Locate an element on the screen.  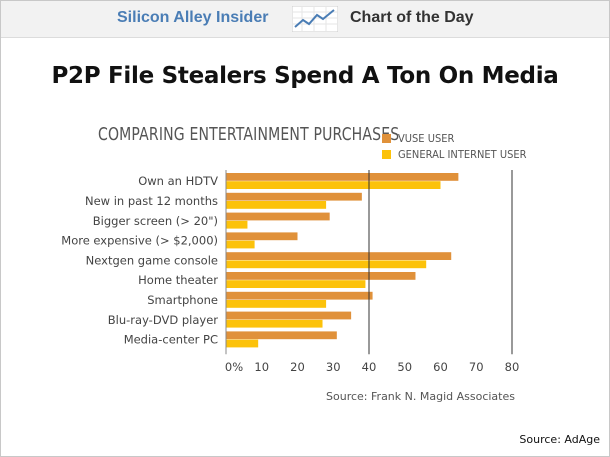
category-label-6: Smartphone is located at coordinates (182, 300).